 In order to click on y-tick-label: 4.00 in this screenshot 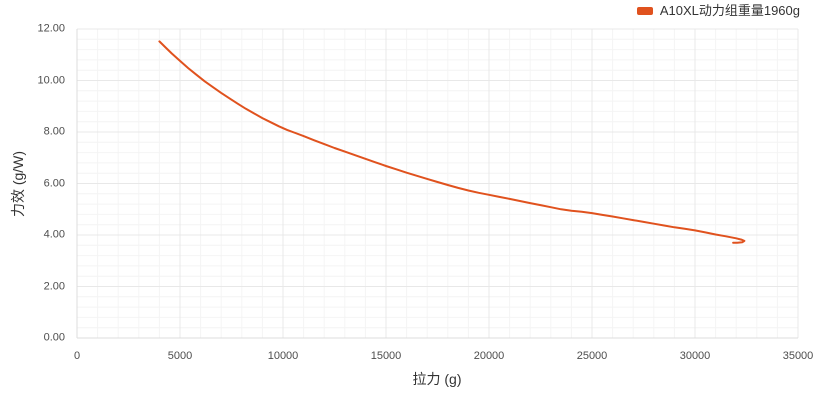, I will do `click(54, 234)`.